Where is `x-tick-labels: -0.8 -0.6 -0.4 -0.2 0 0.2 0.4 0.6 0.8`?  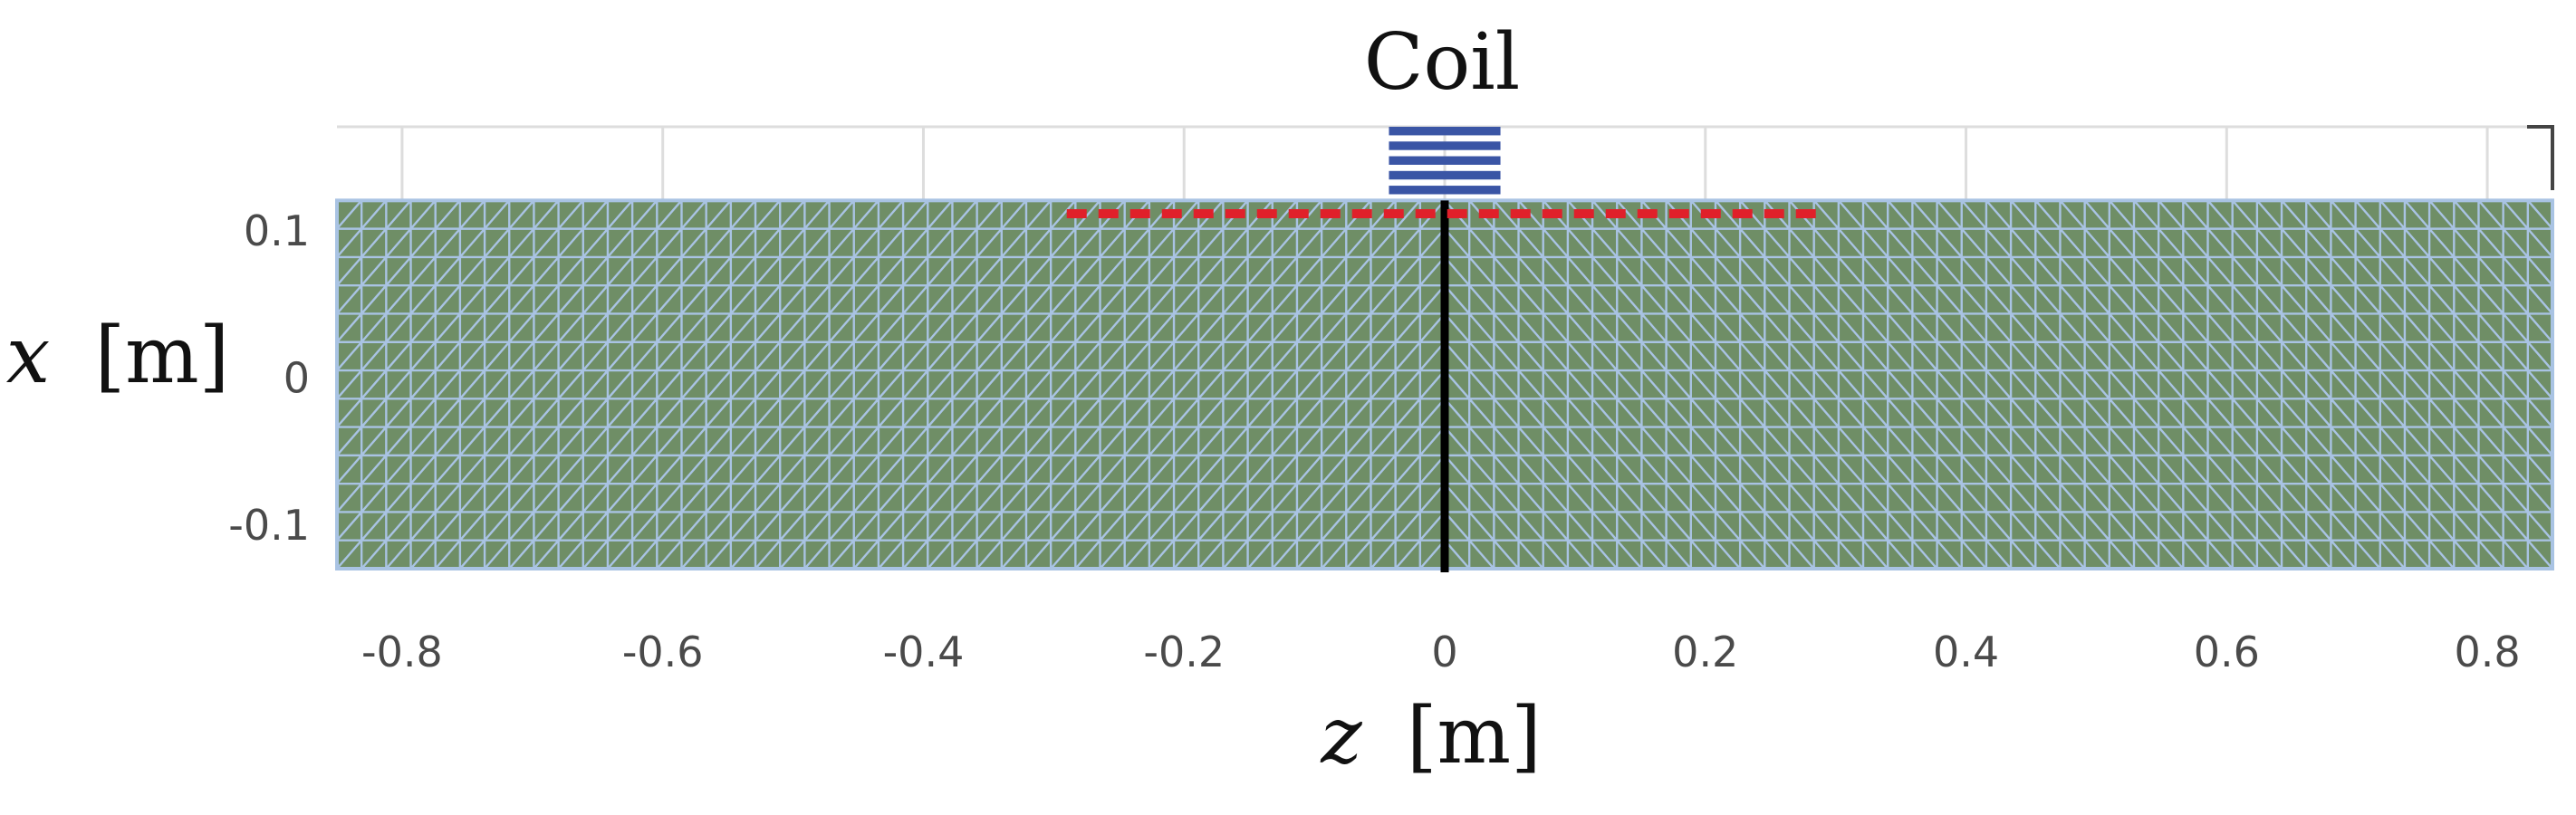
x-tick-labels: -0.8 -0.6 -0.4 -0.2 0 0.2 0.4 0.6 0.8 is located at coordinates (1441, 652).